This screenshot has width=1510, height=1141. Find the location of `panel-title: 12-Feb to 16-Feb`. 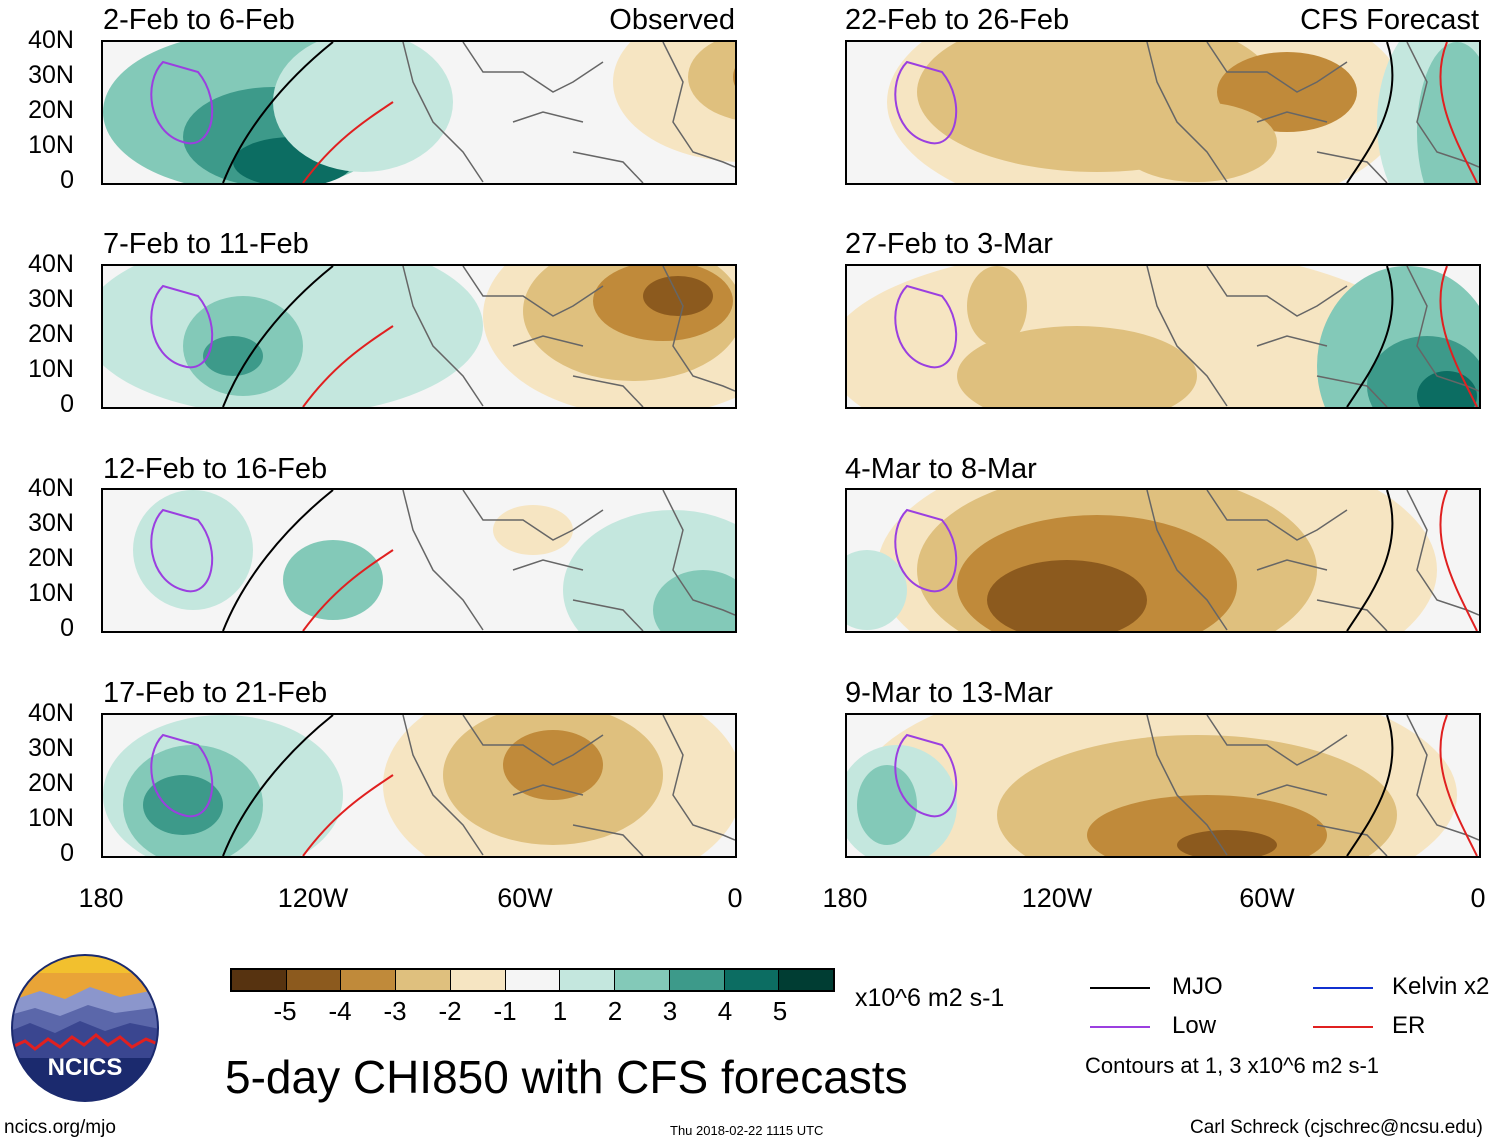

panel-title: 12-Feb to 16-Feb is located at coordinates (215, 469).